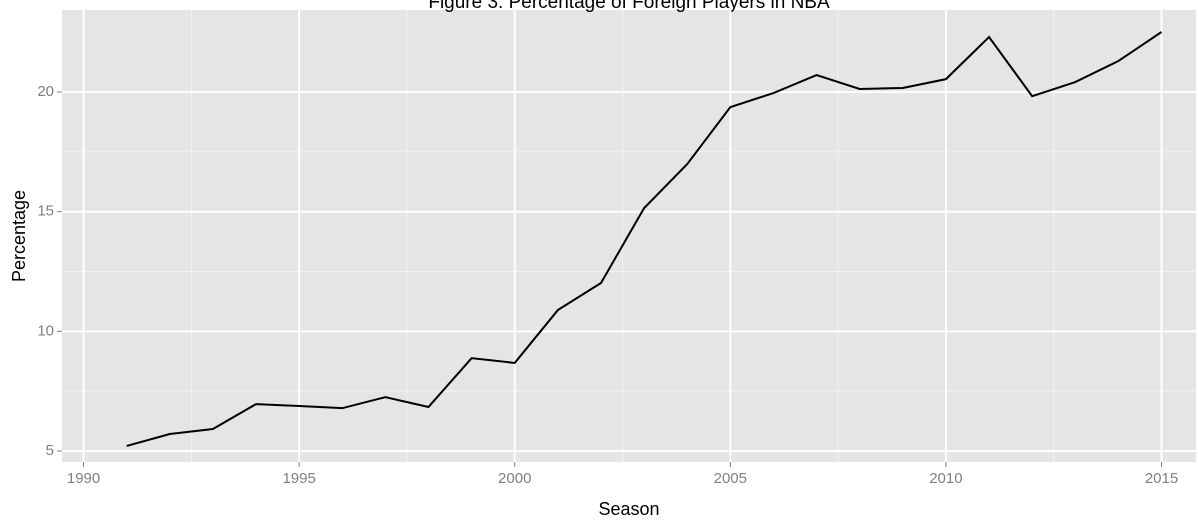  What do you see at coordinates (298, 478) in the screenshot?
I see `x-tick-label: 1995` at bounding box center [298, 478].